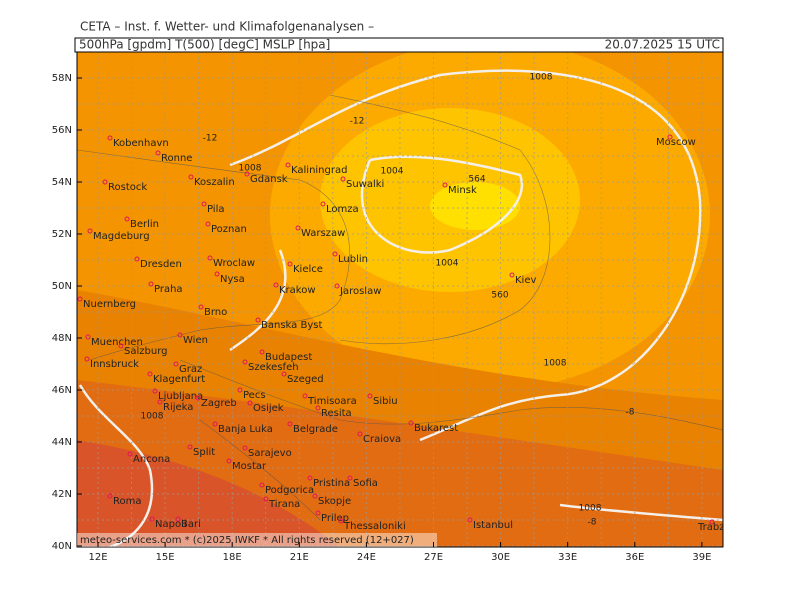 The image size is (800, 600). I want to click on city-label: Wien, so click(195, 340).